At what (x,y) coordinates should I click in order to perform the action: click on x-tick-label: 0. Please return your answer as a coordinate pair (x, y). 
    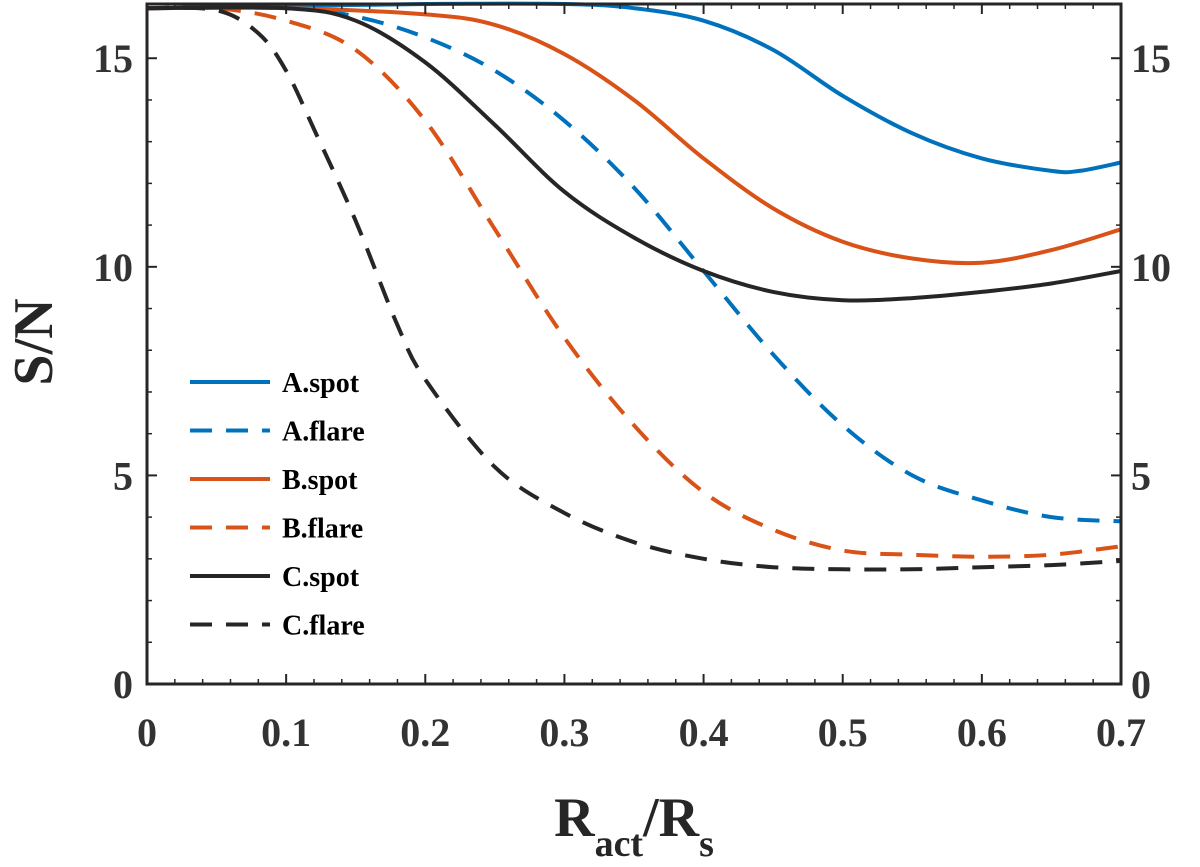
    Looking at the image, I should click on (147, 732).